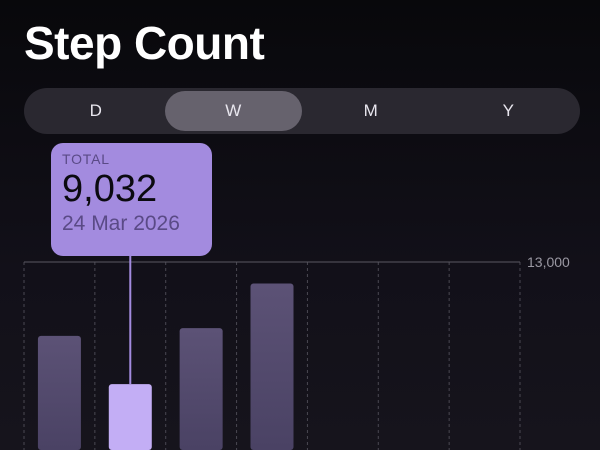 This screenshot has width=600, height=450. I want to click on y-tick-label-max: 13,000, so click(548, 262).